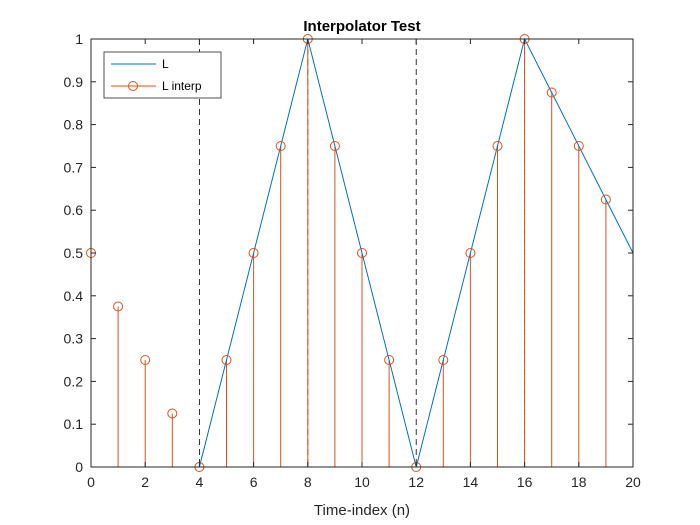  I want to click on stem-marker-n14, so click(470, 253).